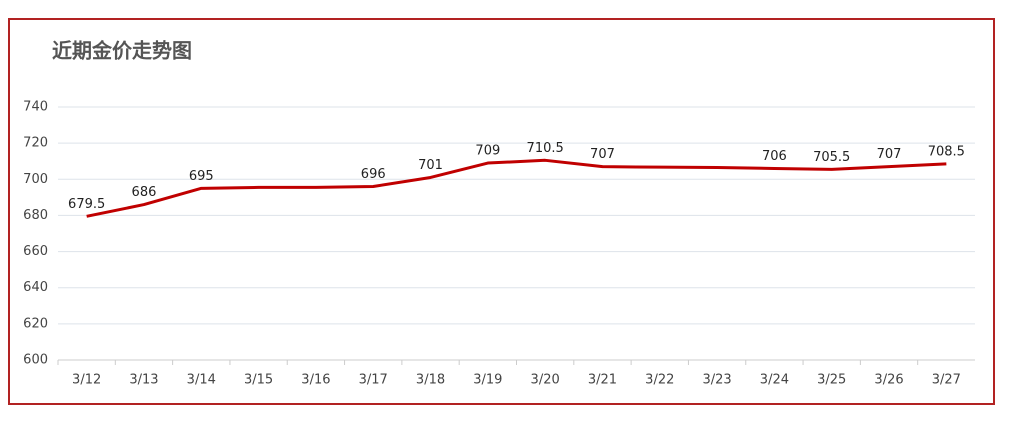  I want to click on y-tick-label: 640, so click(35, 287).